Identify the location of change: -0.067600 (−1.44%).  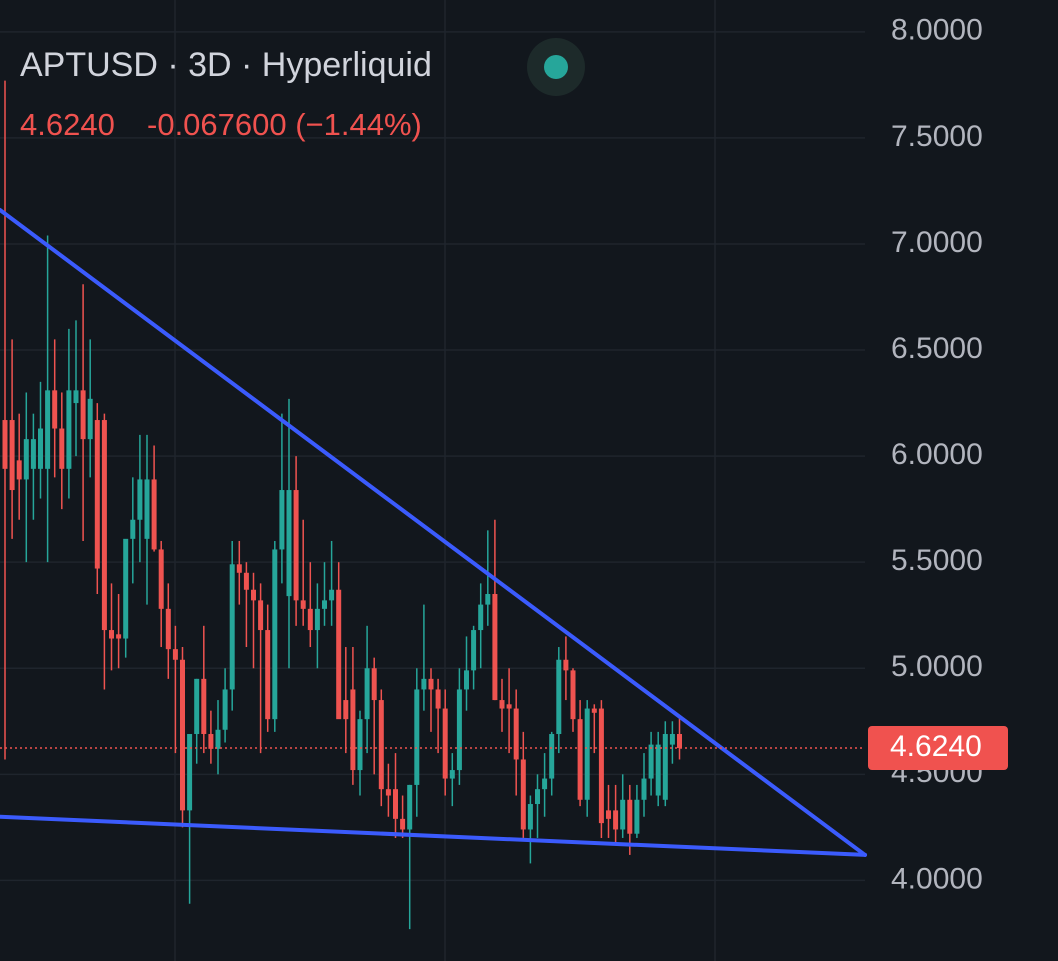
(284, 124).